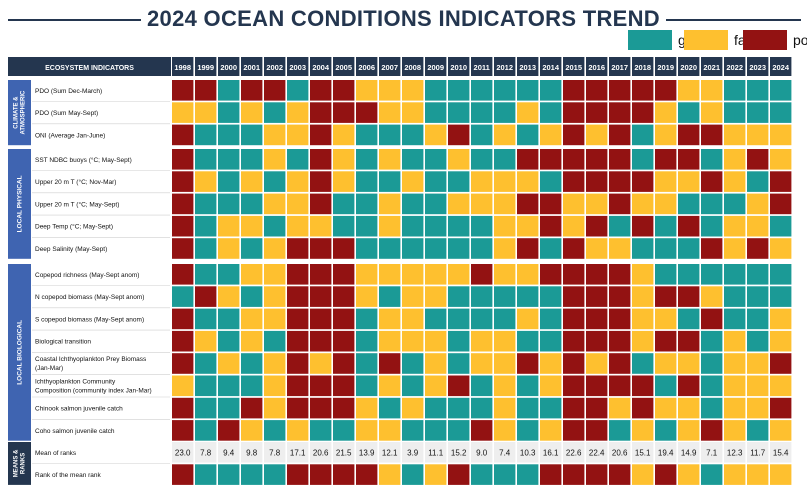 Image resolution: width=807 pixels, height=490 pixels. Describe the element at coordinates (527, 67) in the screenshot. I see `year-header-label: 2013` at that location.